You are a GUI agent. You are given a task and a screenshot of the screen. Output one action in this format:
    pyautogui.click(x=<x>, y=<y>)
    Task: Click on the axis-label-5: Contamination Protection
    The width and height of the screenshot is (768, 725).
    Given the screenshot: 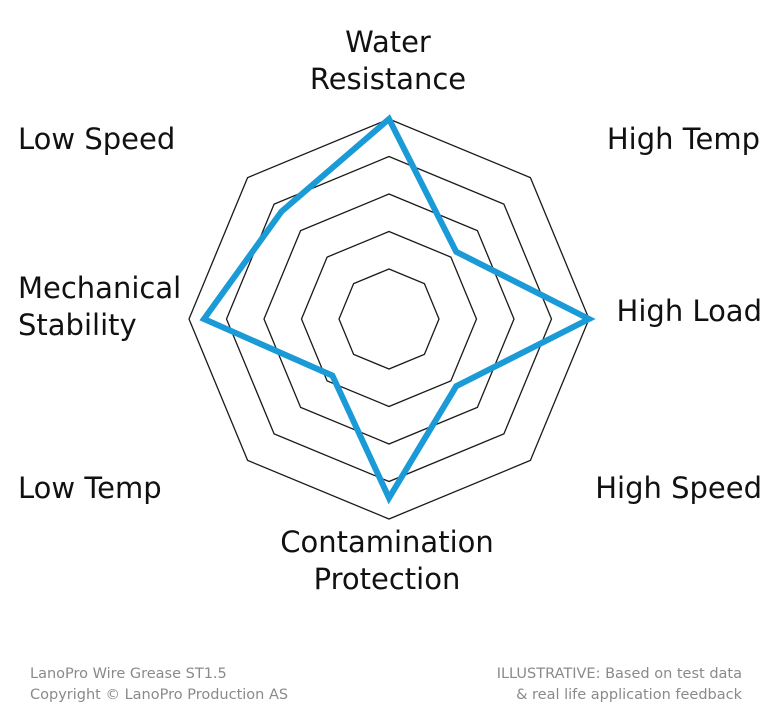 What is the action you would take?
    pyautogui.click(x=387, y=560)
    